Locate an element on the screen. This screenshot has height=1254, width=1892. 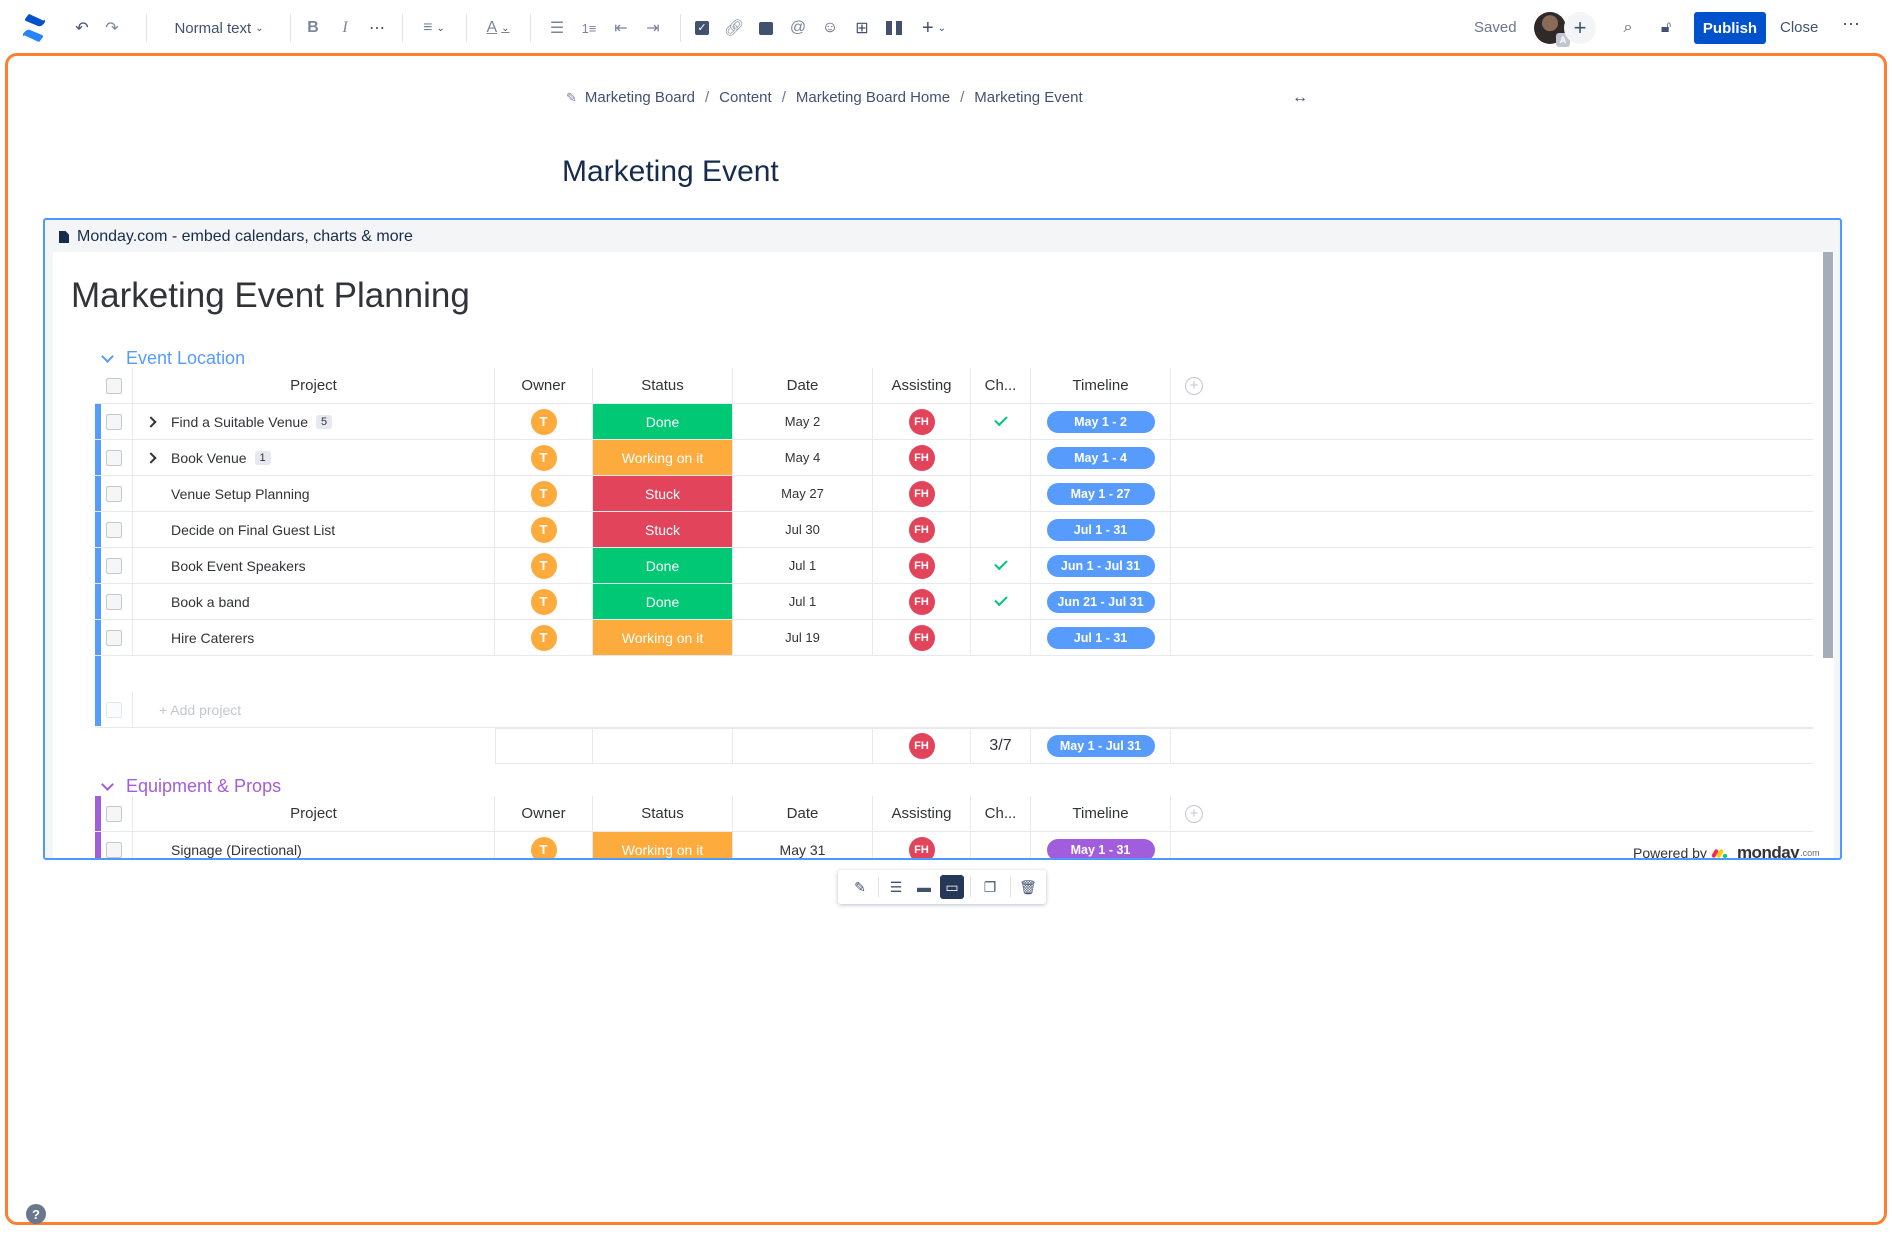
column-header-owner: Owner is located at coordinates (544, 814).